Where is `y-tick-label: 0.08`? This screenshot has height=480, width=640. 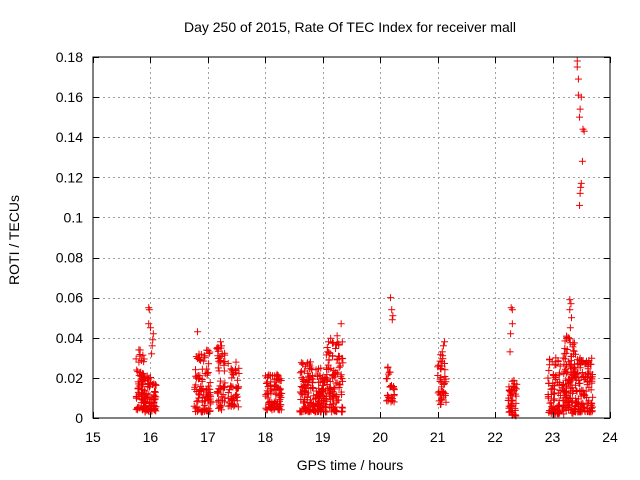
y-tick-label: 0.08 is located at coordinates (69, 258).